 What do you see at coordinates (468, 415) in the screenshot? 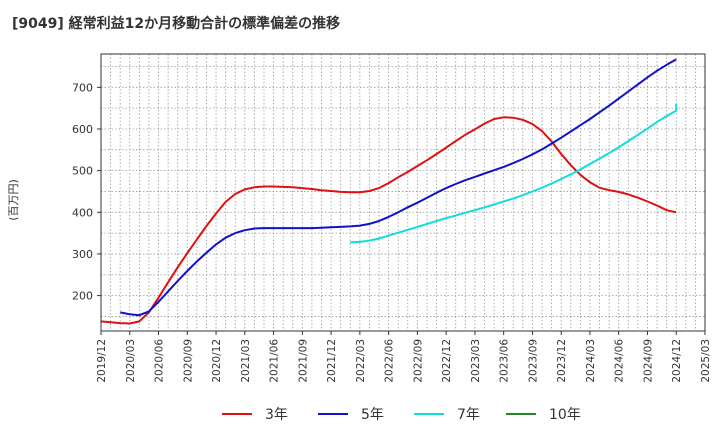
I see `legend-label-2: 7年` at bounding box center [468, 415].